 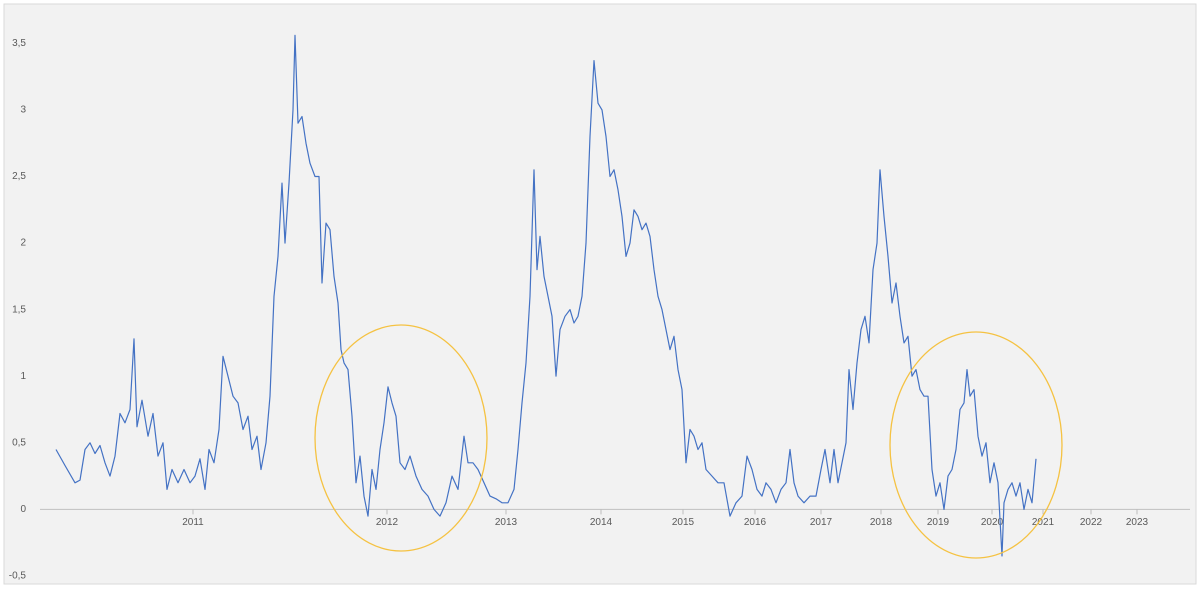 What do you see at coordinates (992, 522) in the screenshot?
I see `x-tick-label: 2020` at bounding box center [992, 522].